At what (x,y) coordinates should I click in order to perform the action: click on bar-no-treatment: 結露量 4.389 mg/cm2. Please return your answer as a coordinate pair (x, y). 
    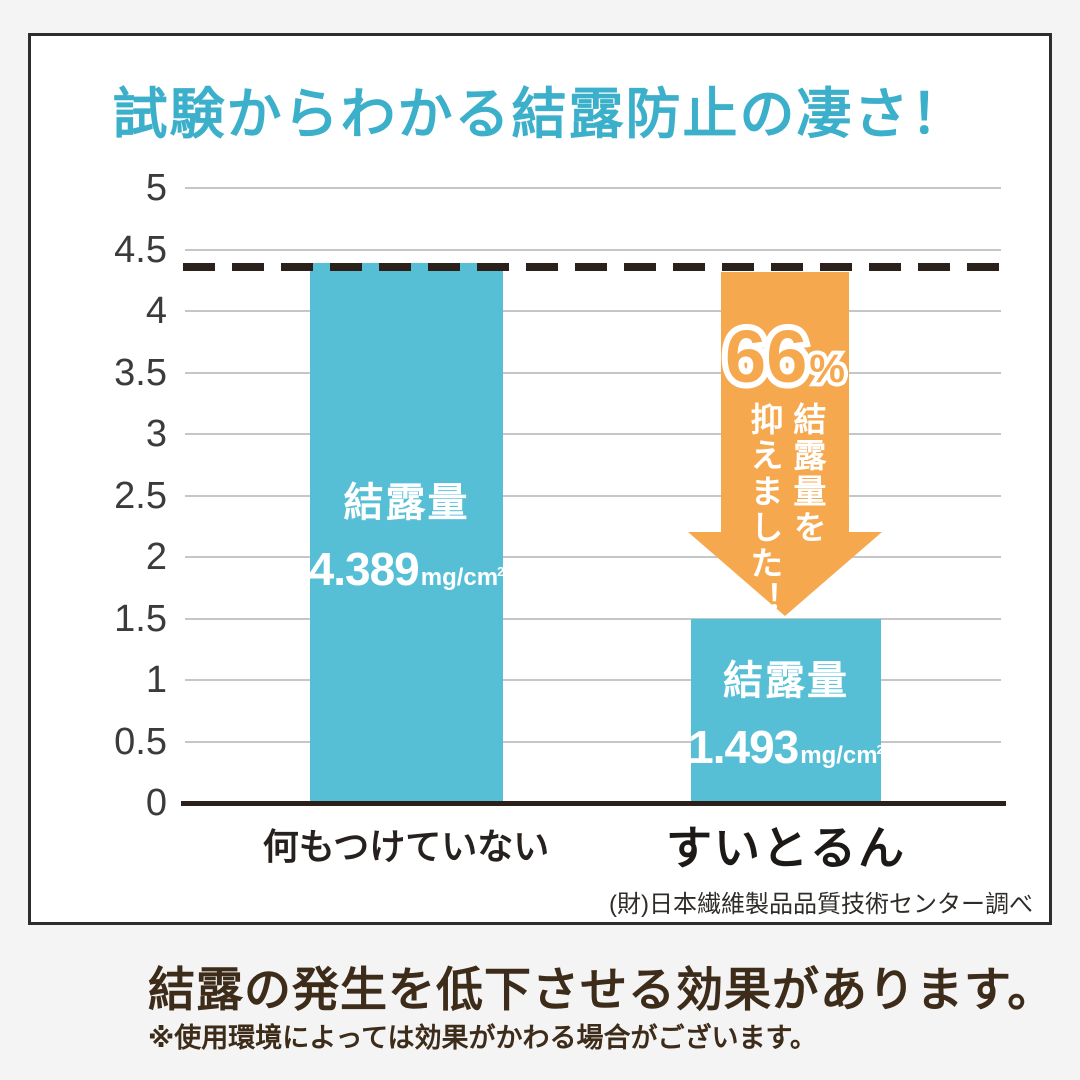
    Looking at the image, I should click on (407, 533).